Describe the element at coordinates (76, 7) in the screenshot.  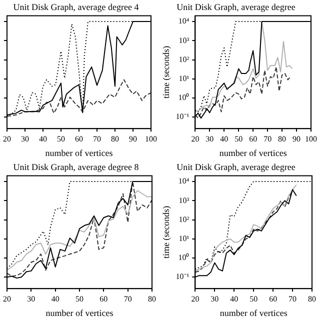
I see `chart-title: Unit Disk Graph, average degree 4` at that location.